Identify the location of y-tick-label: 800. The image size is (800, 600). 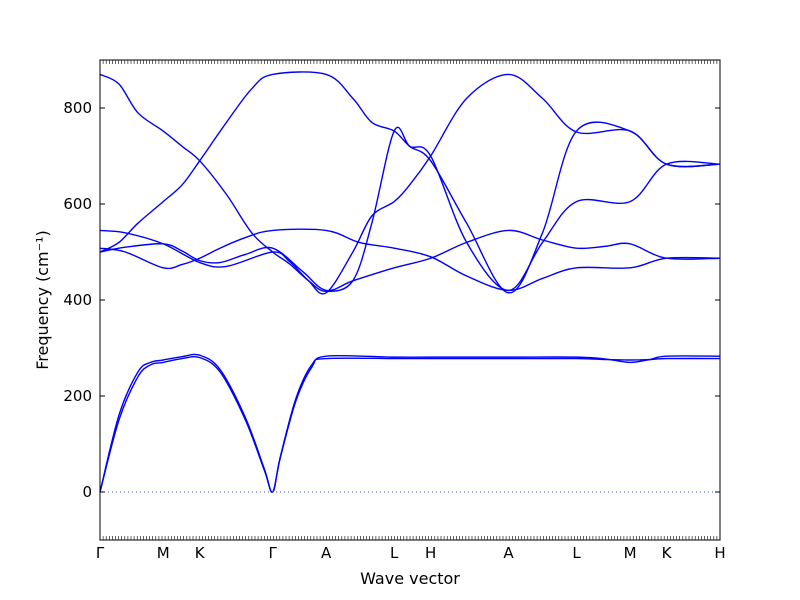
(77, 108).